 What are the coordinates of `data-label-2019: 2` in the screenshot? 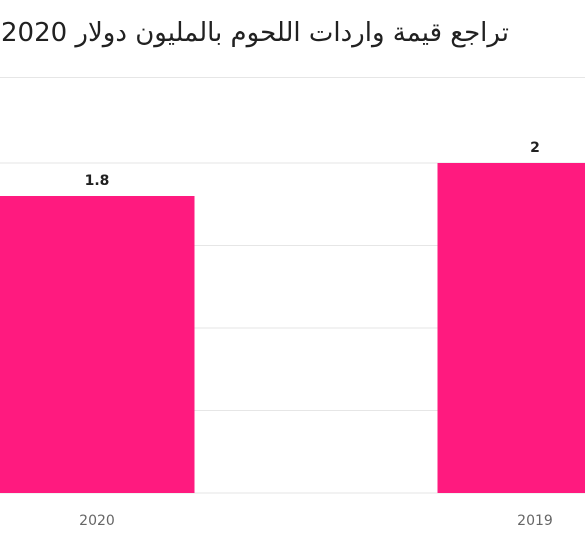 It's located at (535, 148).